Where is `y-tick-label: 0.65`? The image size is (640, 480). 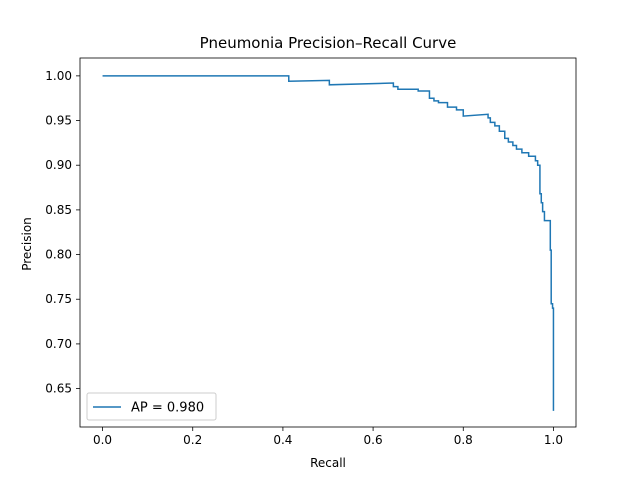 y-tick-label: 0.65 is located at coordinates (58, 389).